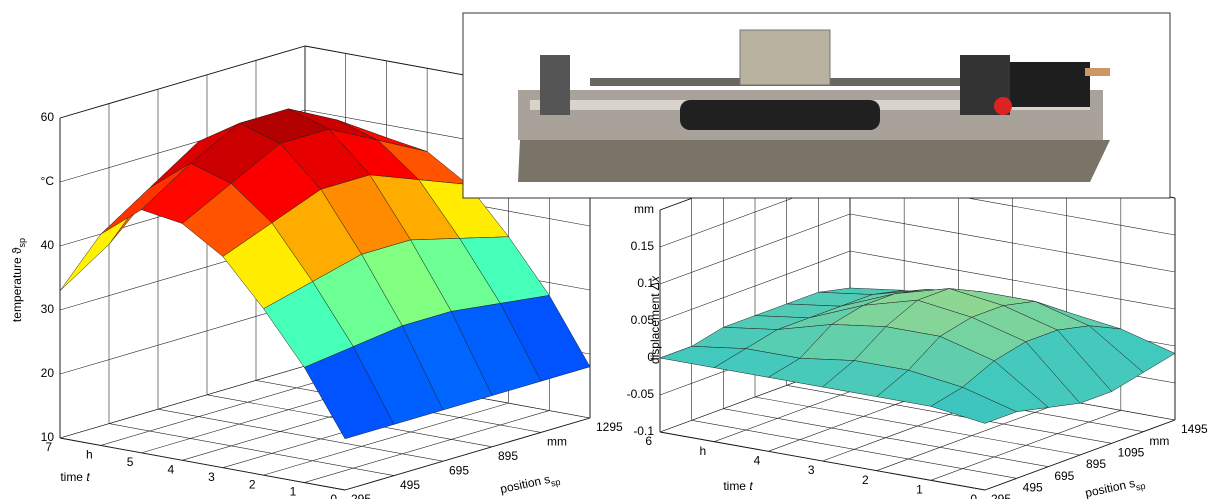  What do you see at coordinates (644, 209) in the screenshot?
I see `z-tick-label: mm` at bounding box center [644, 209].